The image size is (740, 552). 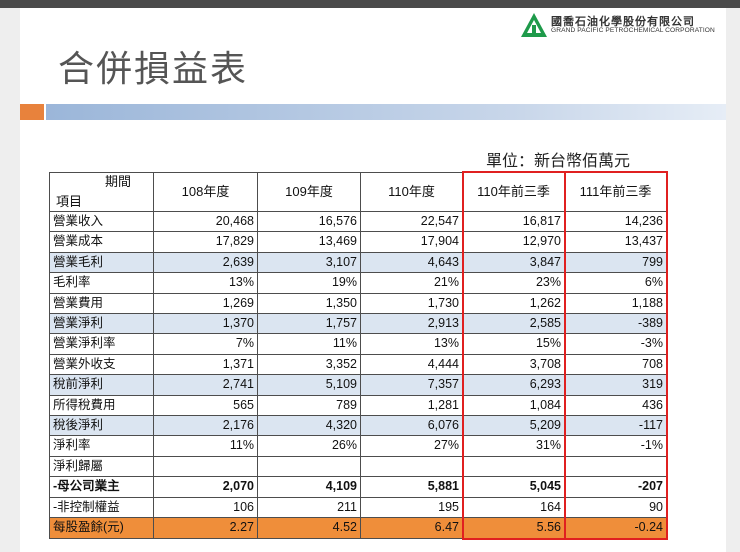 What do you see at coordinates (205, 192) in the screenshot?
I see `column-header: 108年度` at bounding box center [205, 192].